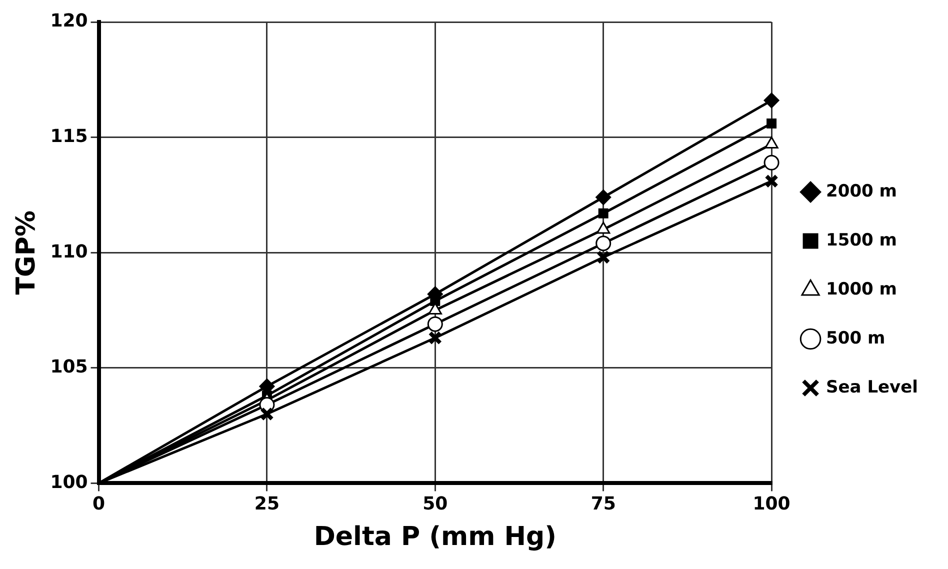 The image size is (948, 569). Describe the element at coordinates (856, 338) in the screenshot. I see `legend-label: 500 m` at that location.